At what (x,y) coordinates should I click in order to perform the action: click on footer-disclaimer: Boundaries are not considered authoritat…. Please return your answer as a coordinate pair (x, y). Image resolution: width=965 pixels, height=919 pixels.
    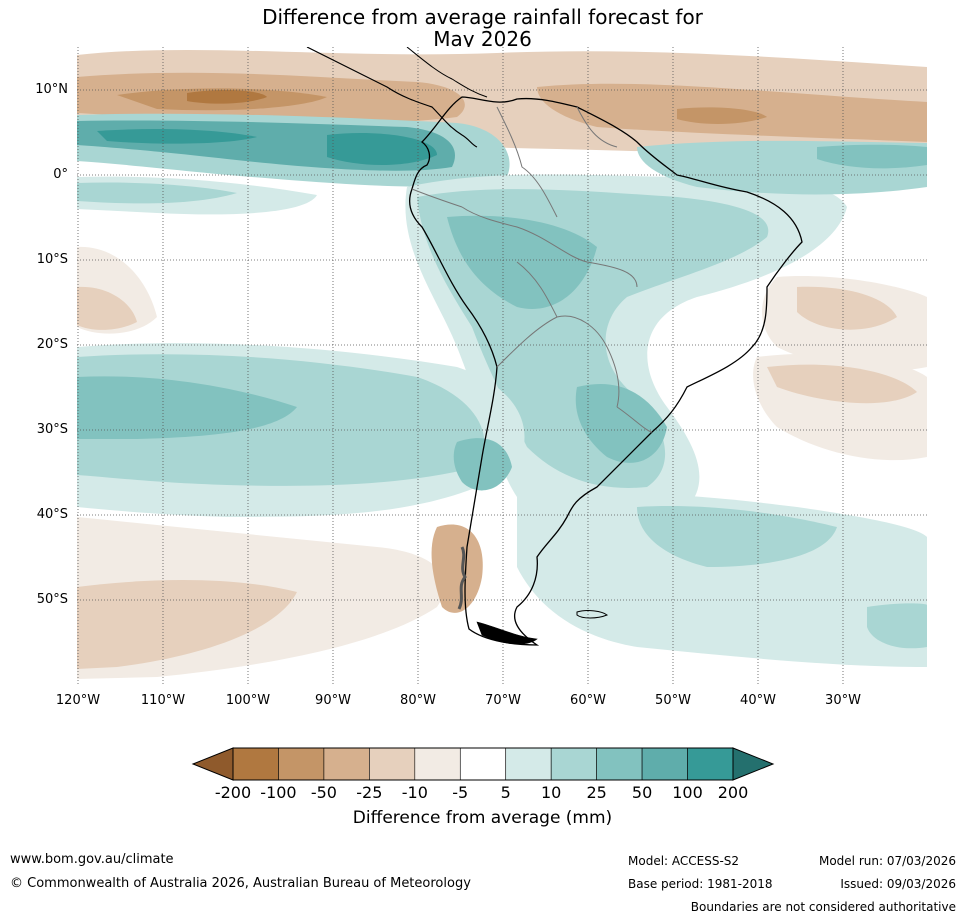
    Looking at the image, I should click on (823, 907).